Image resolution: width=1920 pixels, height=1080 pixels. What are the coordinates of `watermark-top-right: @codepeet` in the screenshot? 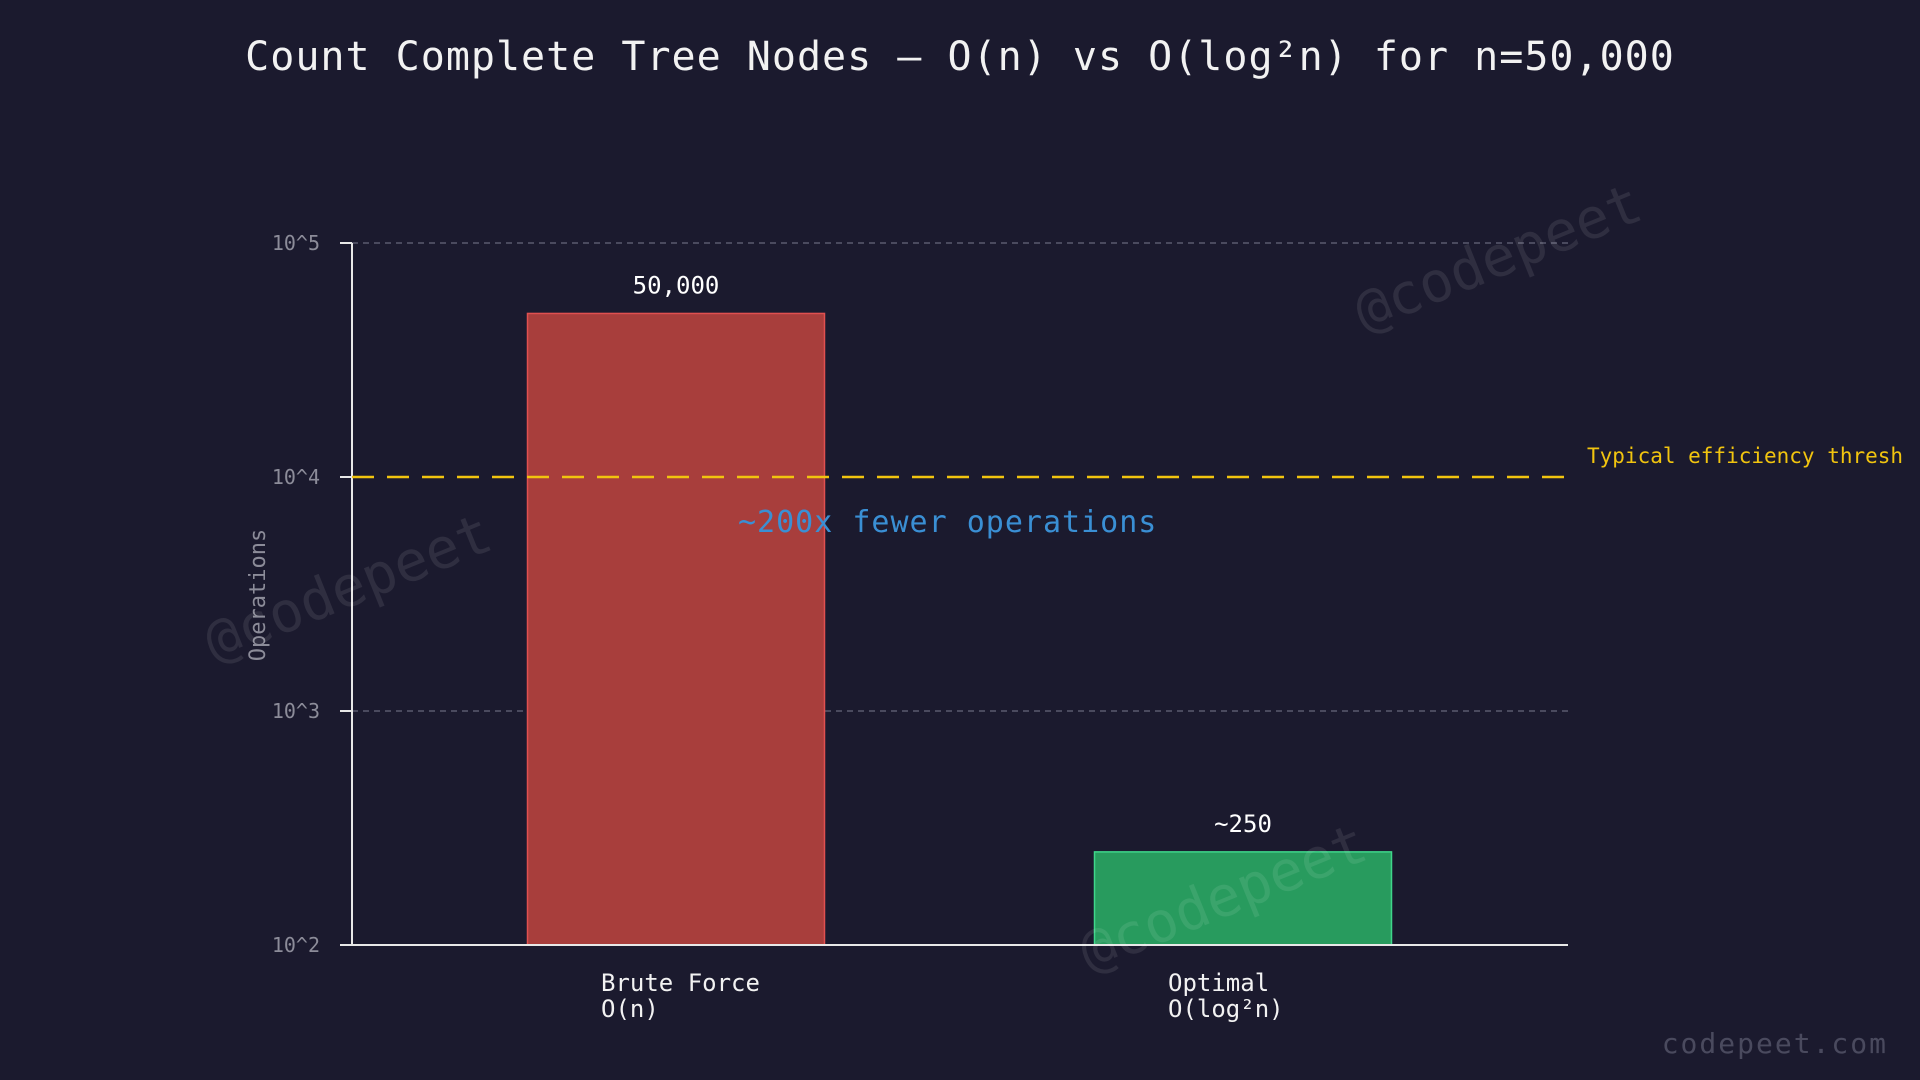 It's located at (1498, 258).